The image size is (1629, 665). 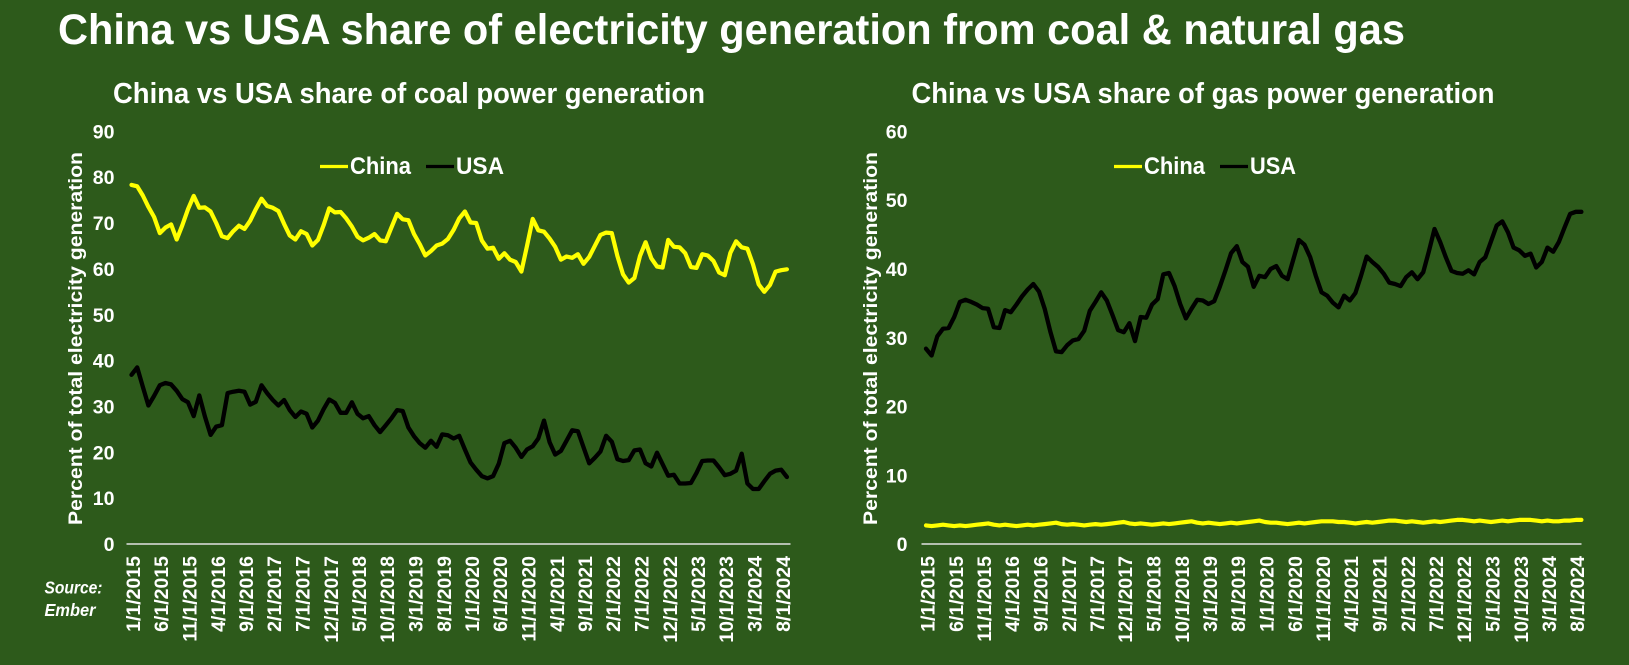 I want to click on svg-text: 70, so click(x=104, y=224).